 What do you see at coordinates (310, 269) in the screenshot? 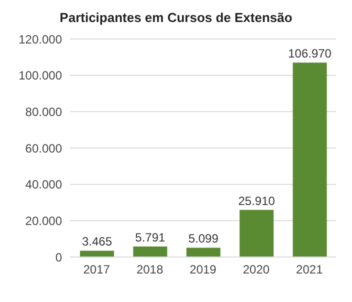
I see `x-tick-label: 2021` at bounding box center [310, 269].